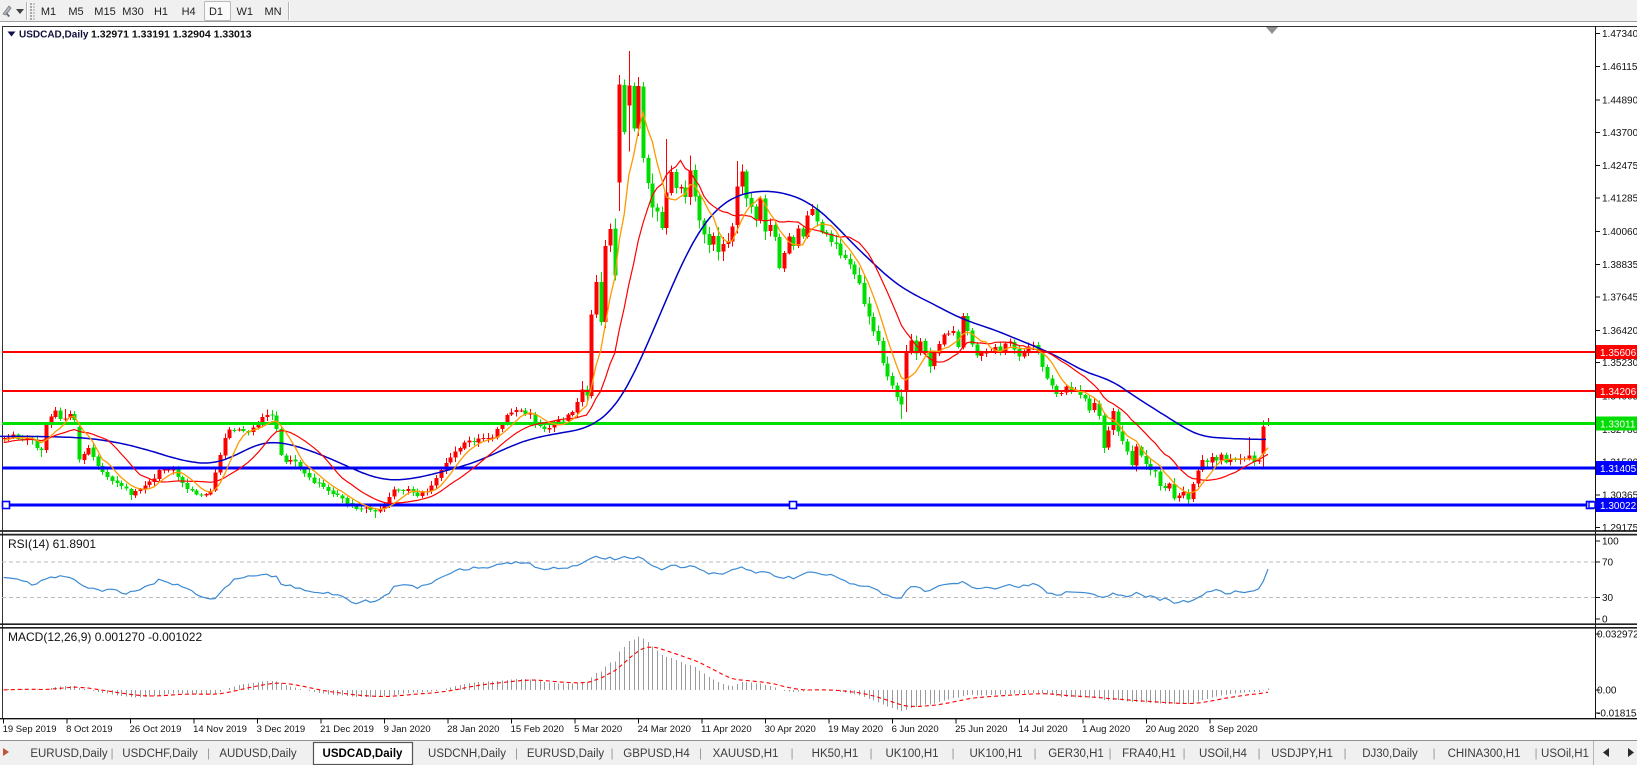 This screenshot has height=765, width=1637. Describe the element at coordinates (30, 729) in the screenshot. I see `svg-text: 19 Sep 2019` at that location.